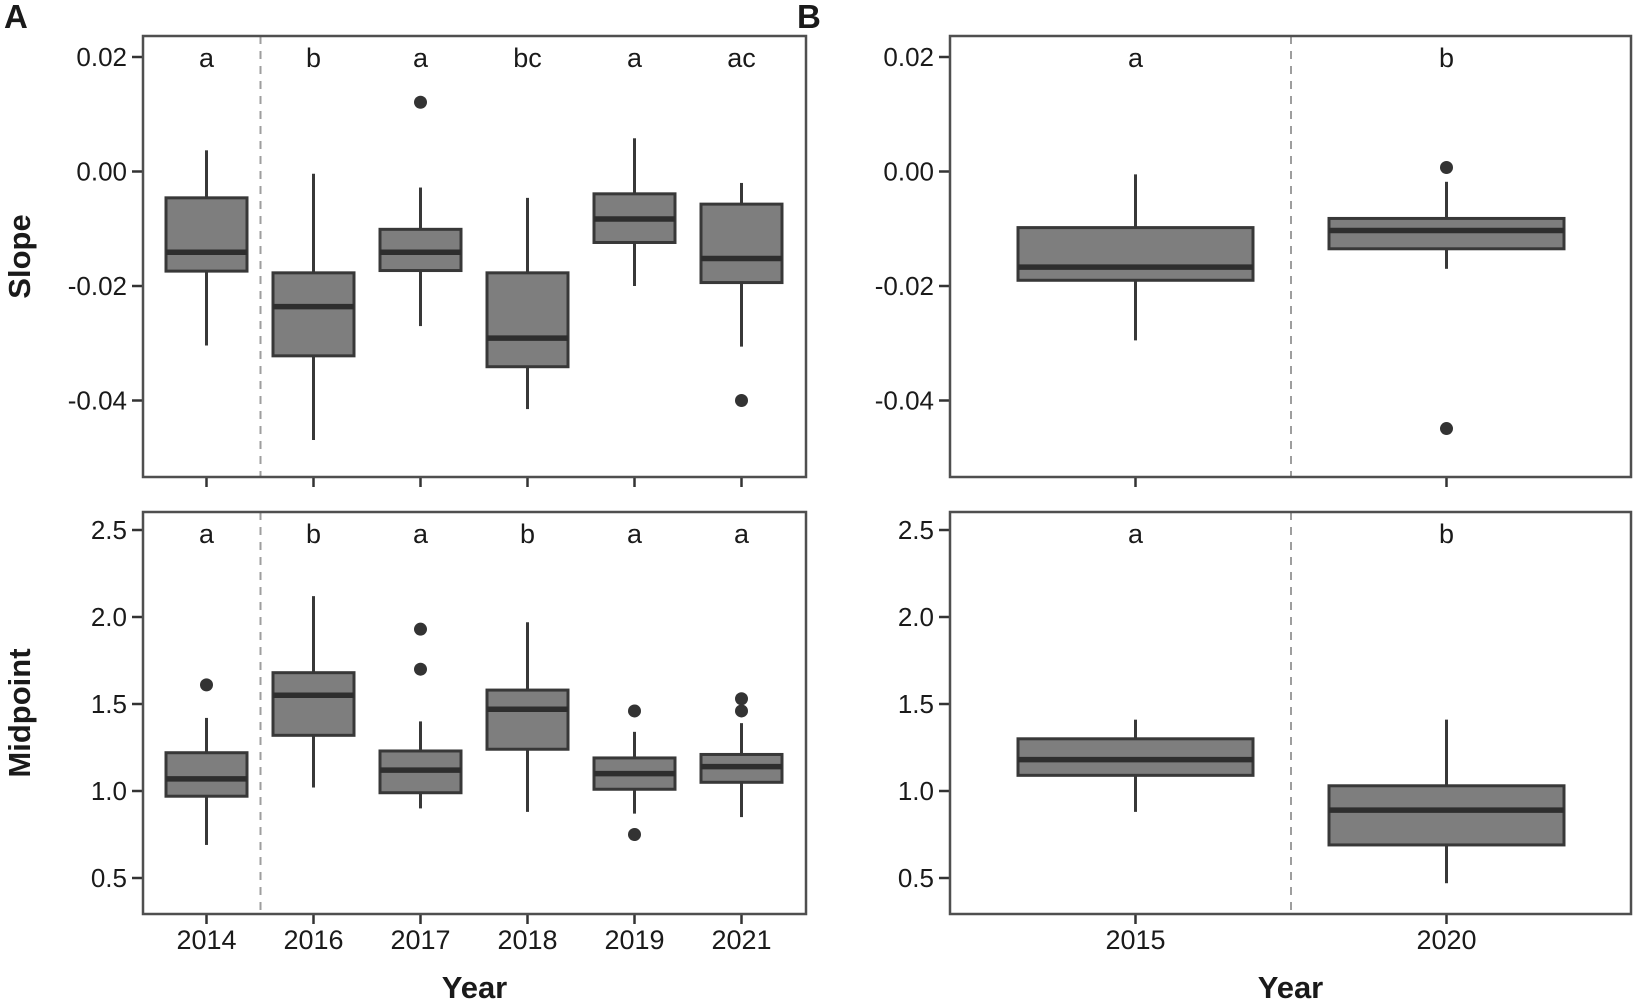  I want to click on x-axis-title-b: Year, so click(1291, 986).